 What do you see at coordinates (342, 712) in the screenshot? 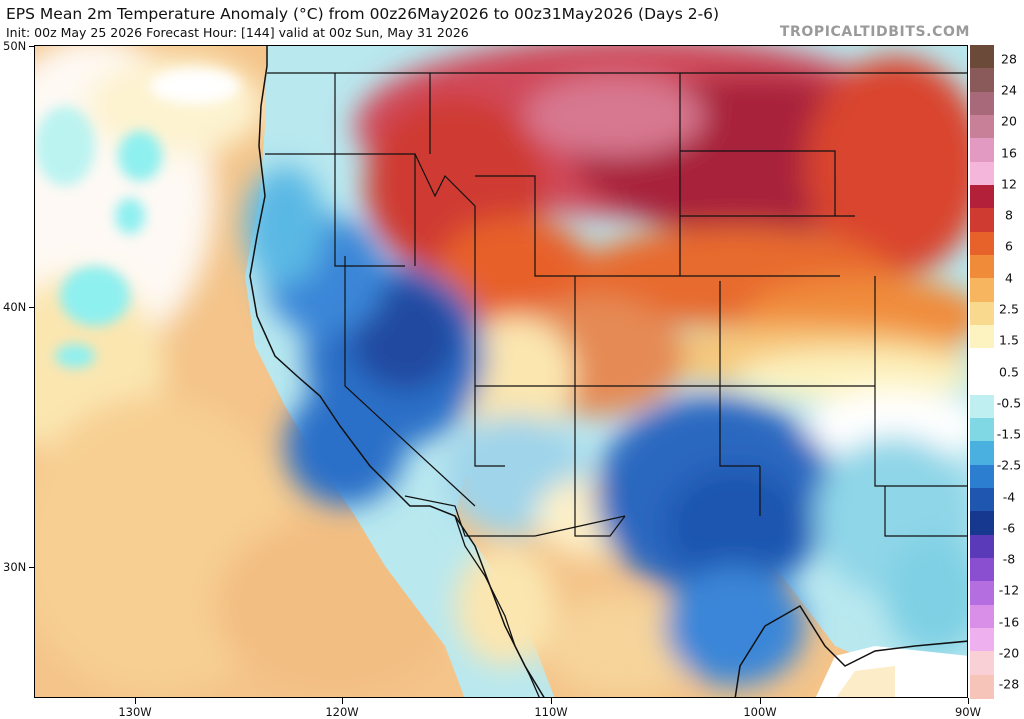
I see `lon-label-120w: 120W` at bounding box center [342, 712].